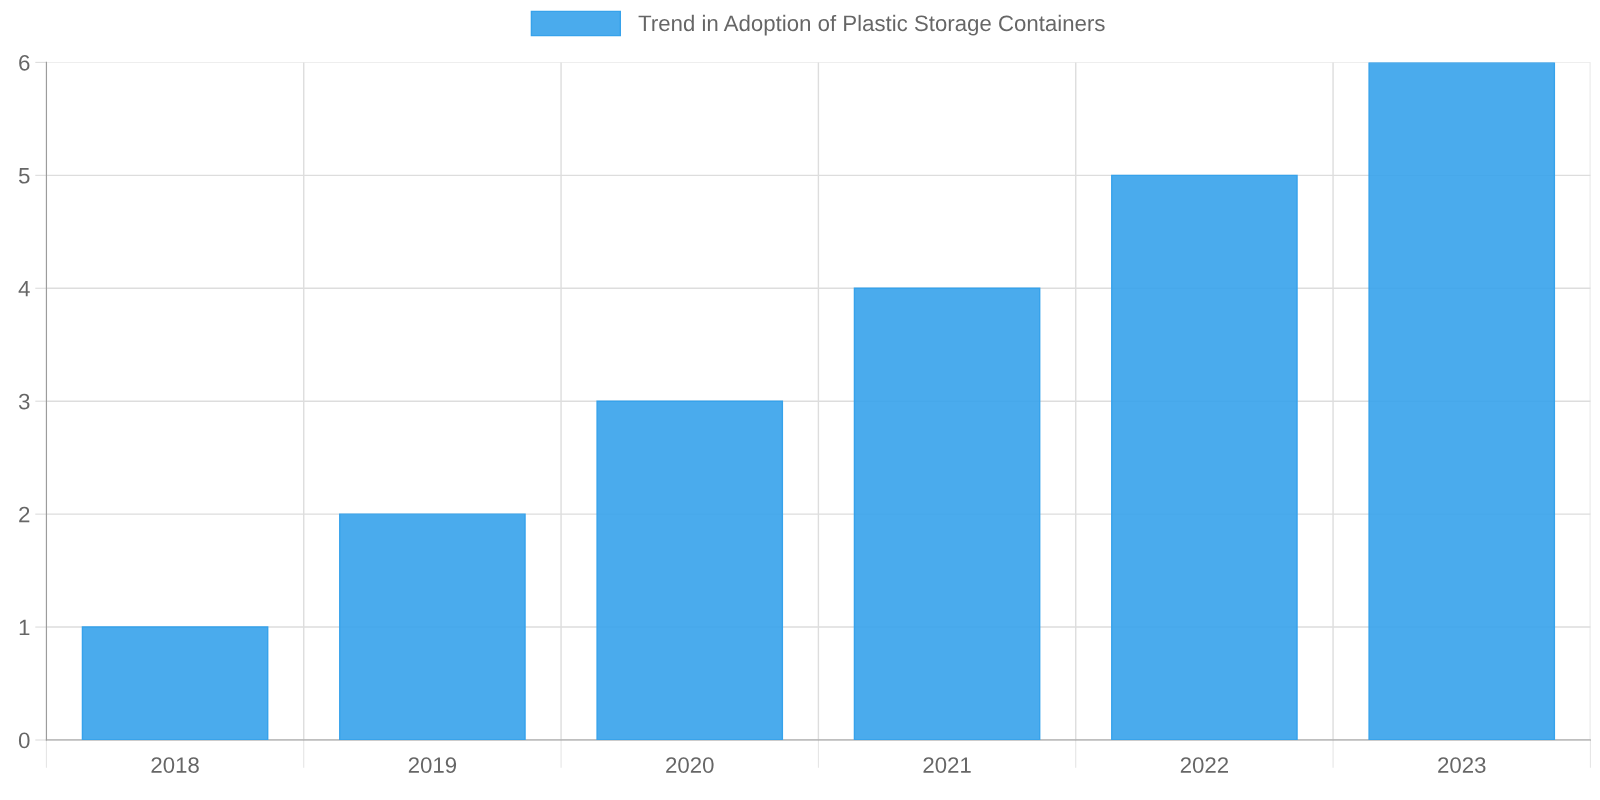 The image size is (1600, 800). What do you see at coordinates (24, 62) in the screenshot?
I see `y-tick-label: 6` at bounding box center [24, 62].